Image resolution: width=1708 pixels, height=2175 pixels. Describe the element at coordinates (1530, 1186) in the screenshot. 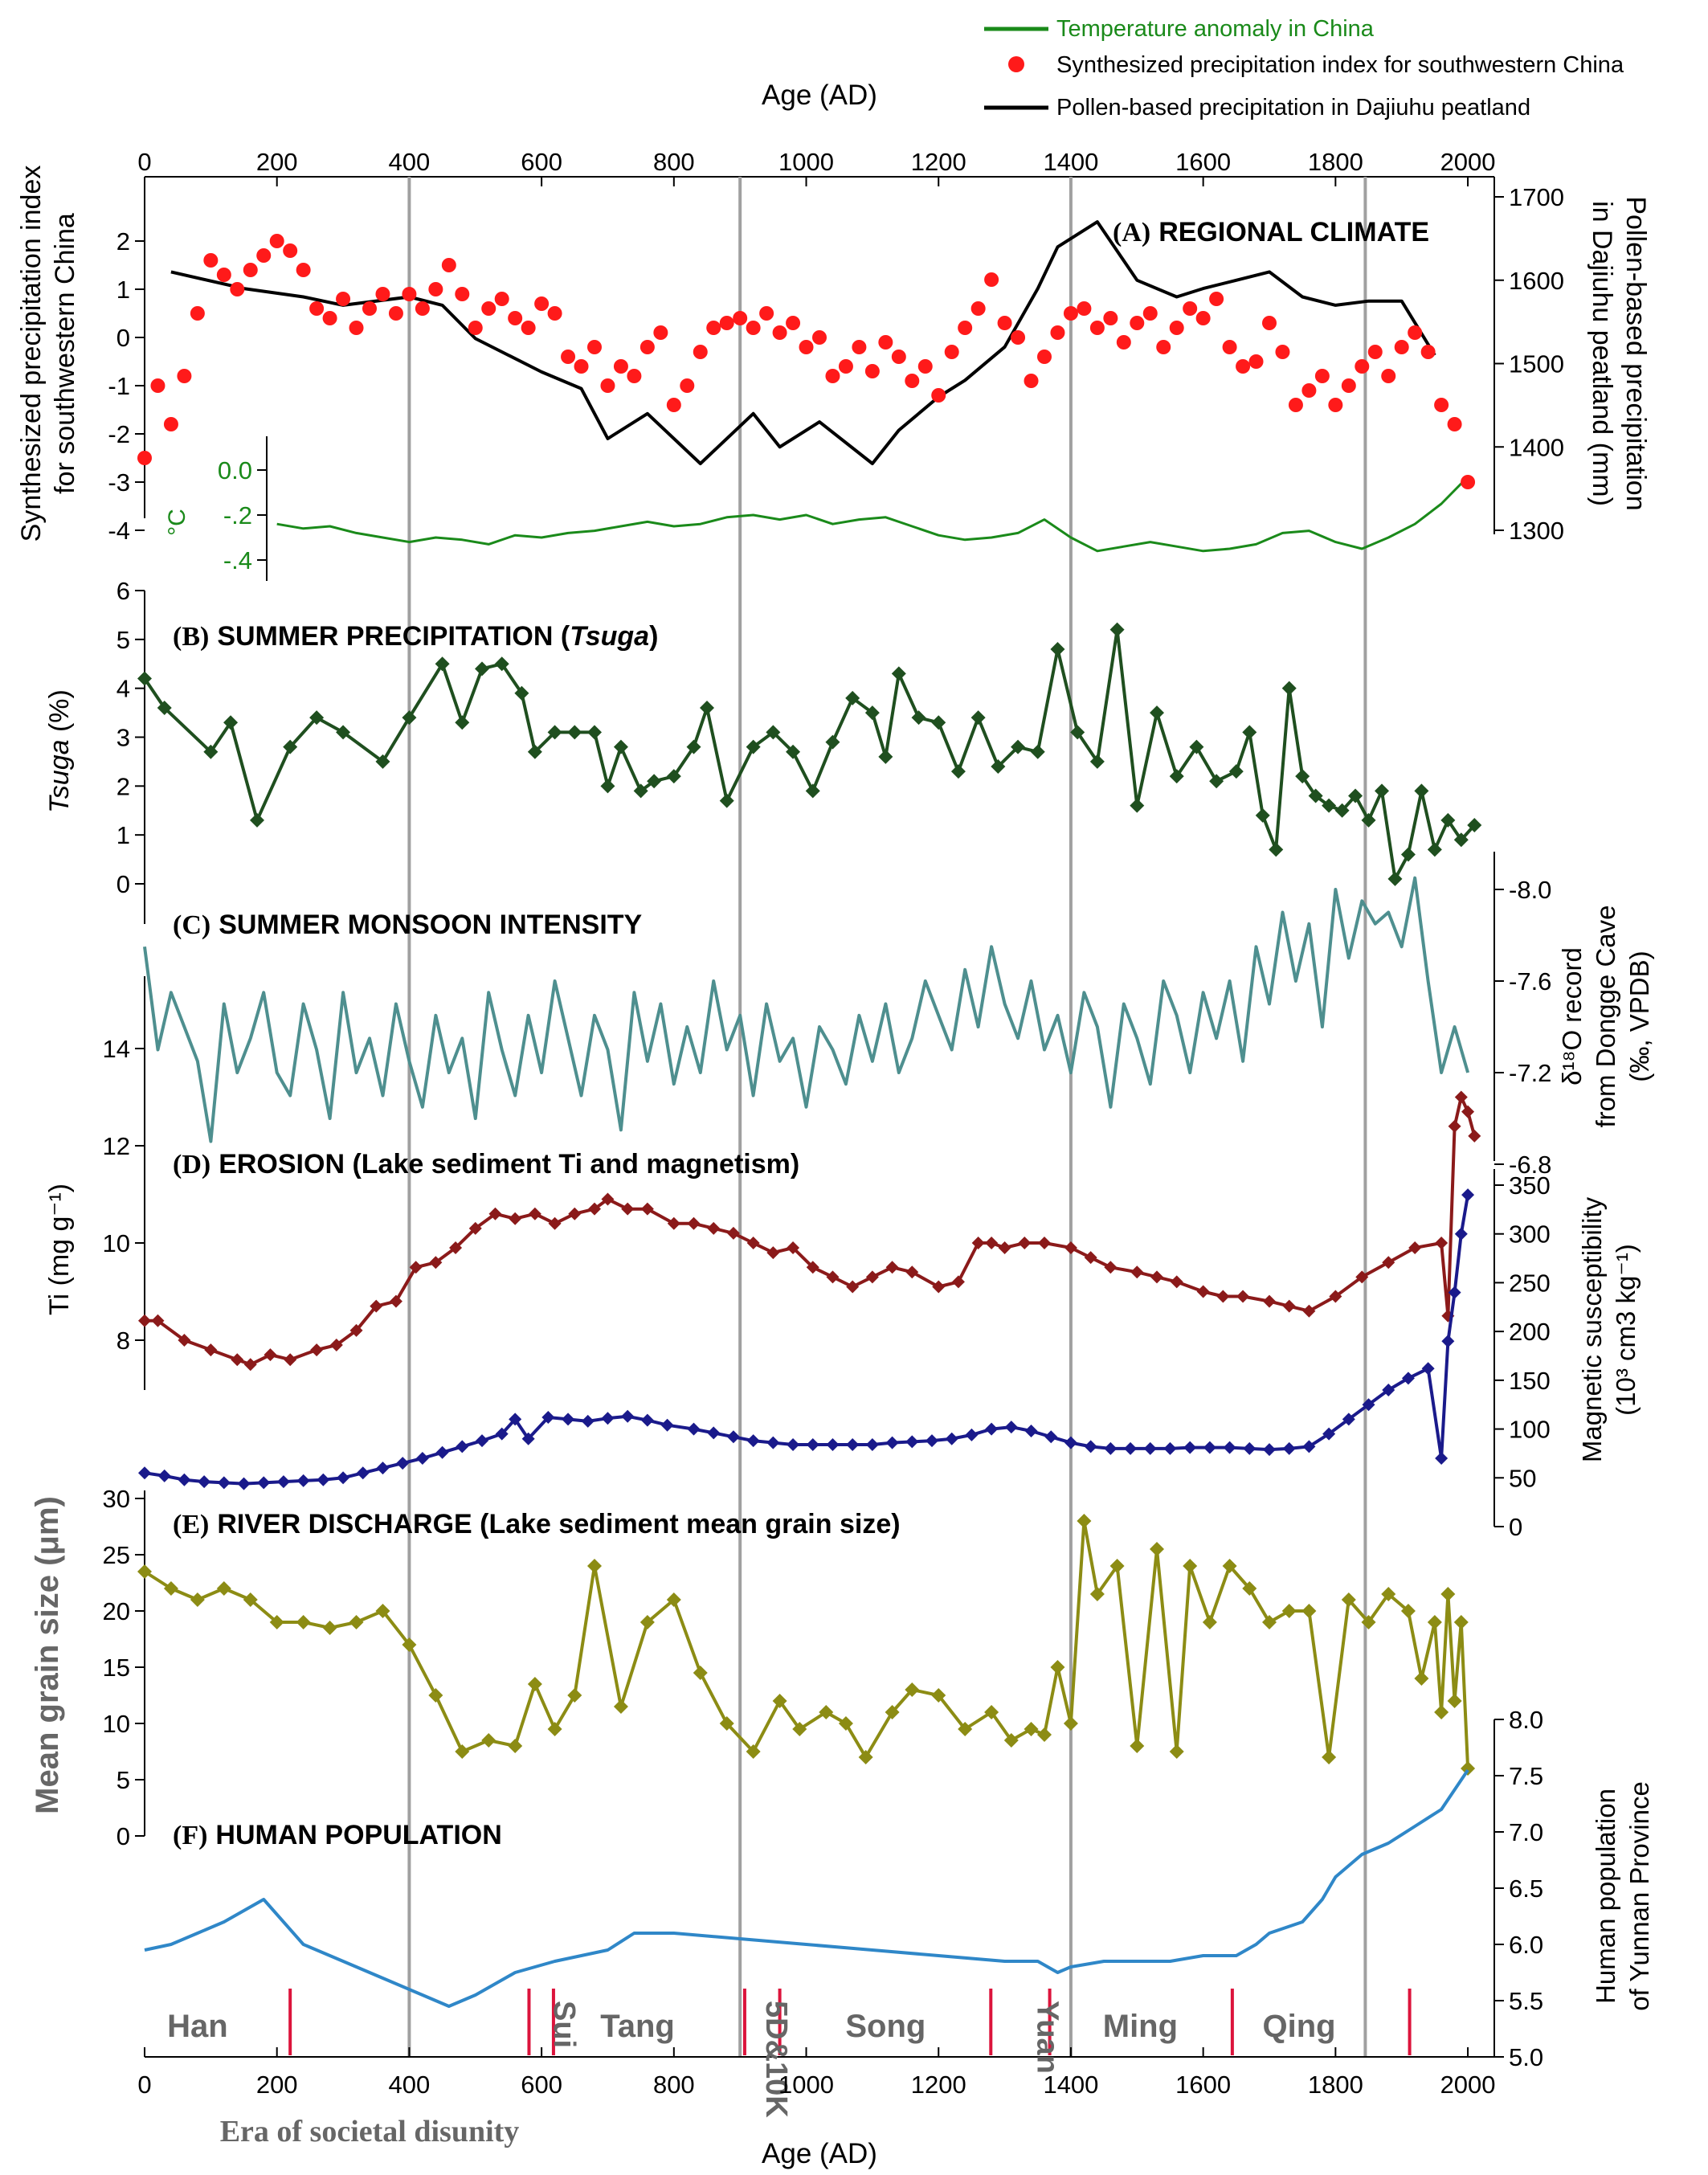

I see `mag-tick-label: 350` at that location.